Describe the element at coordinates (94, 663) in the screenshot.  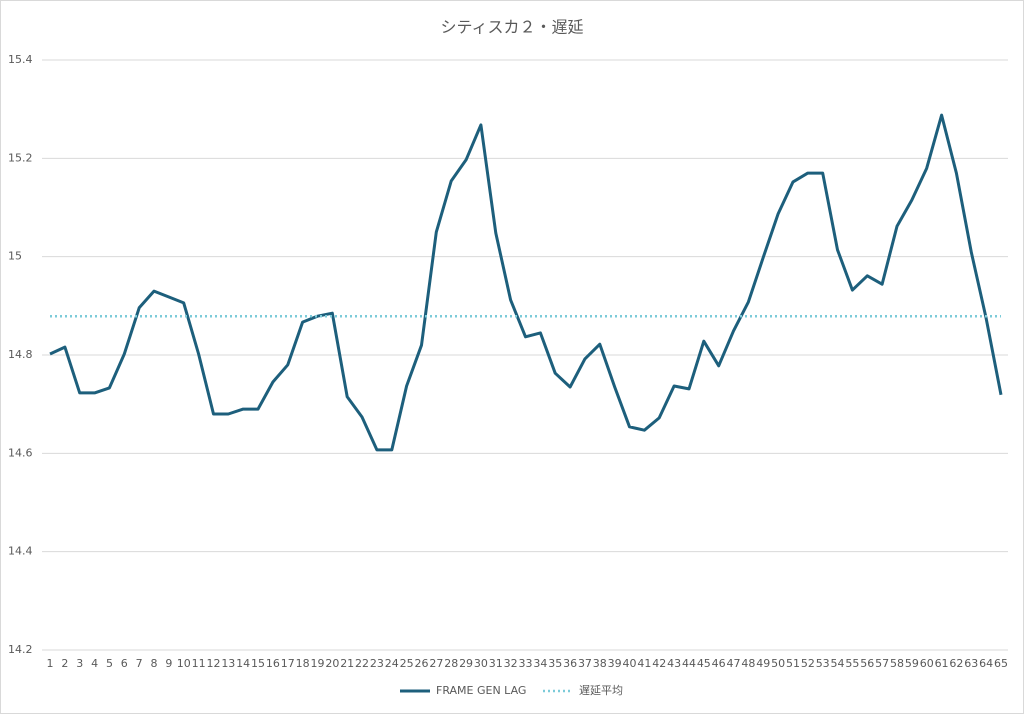
I see `x-tick-label: 4` at that location.